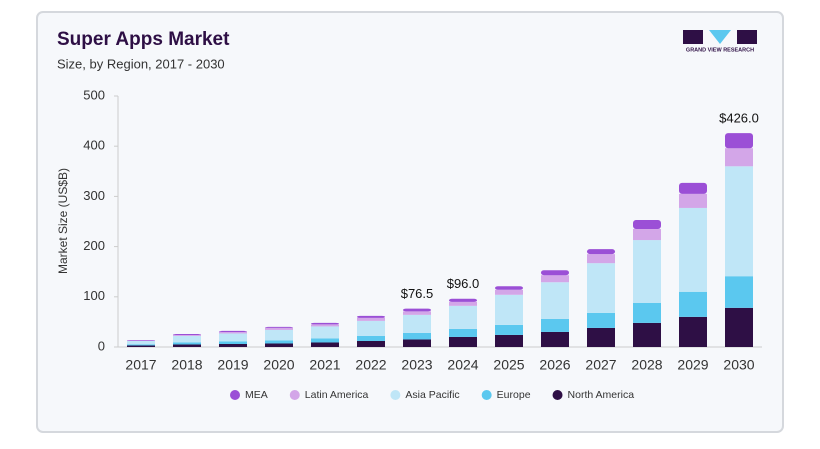  What do you see at coordinates (101, 345) in the screenshot?
I see `y-tick-label: 0` at bounding box center [101, 345].